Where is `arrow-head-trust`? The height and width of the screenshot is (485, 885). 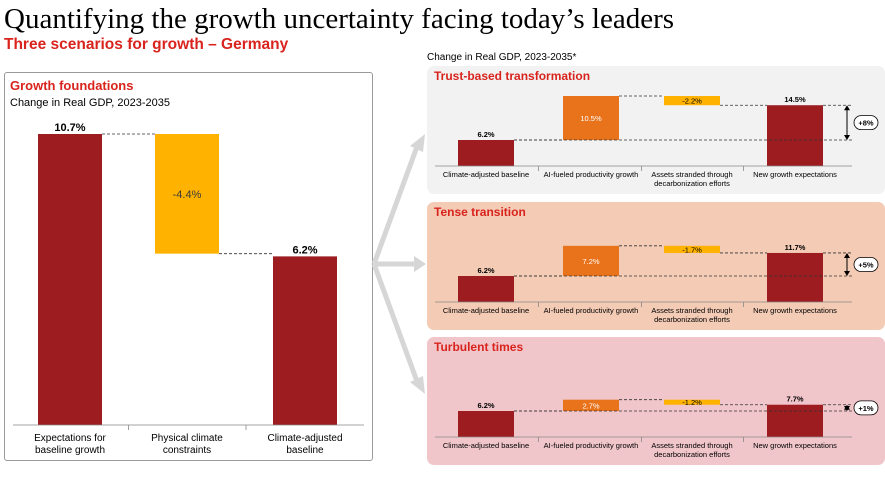
arrow-head-trust is located at coordinates (417, 143).